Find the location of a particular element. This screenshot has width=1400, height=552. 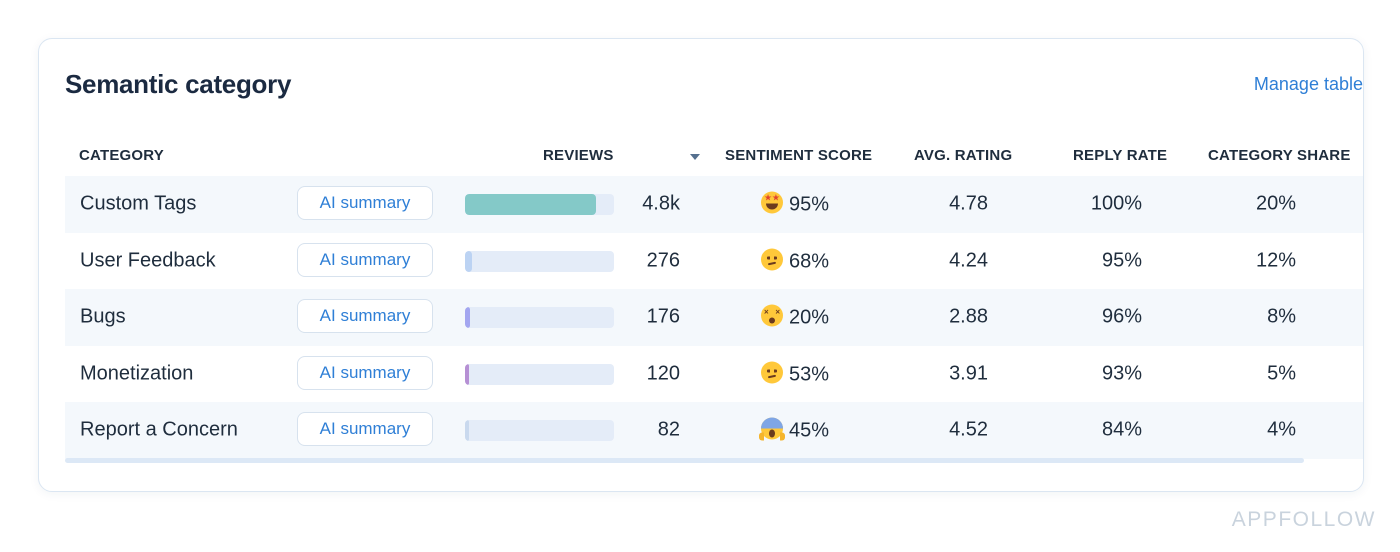

reviews-count: 4.8k is located at coordinates (661, 203).